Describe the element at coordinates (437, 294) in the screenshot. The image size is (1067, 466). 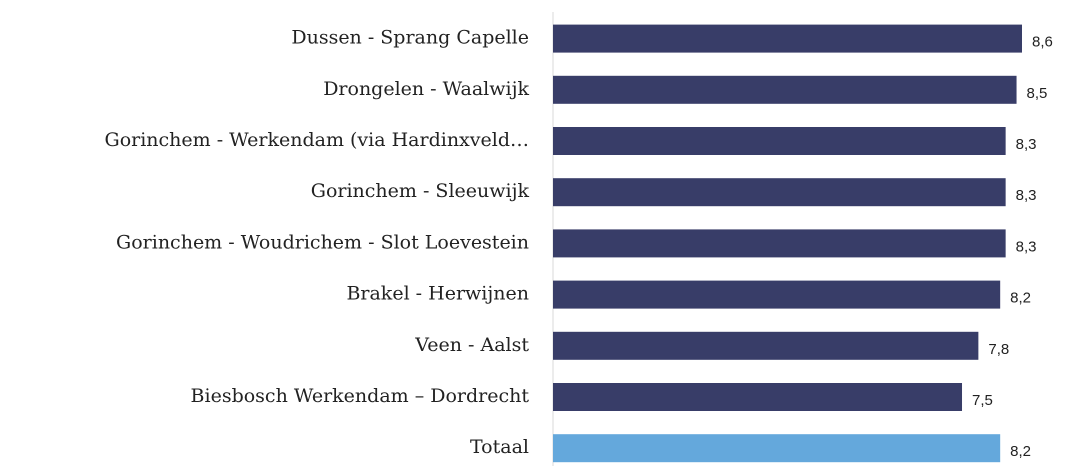
I see `category-label: Brakel - Herwijnen` at that location.